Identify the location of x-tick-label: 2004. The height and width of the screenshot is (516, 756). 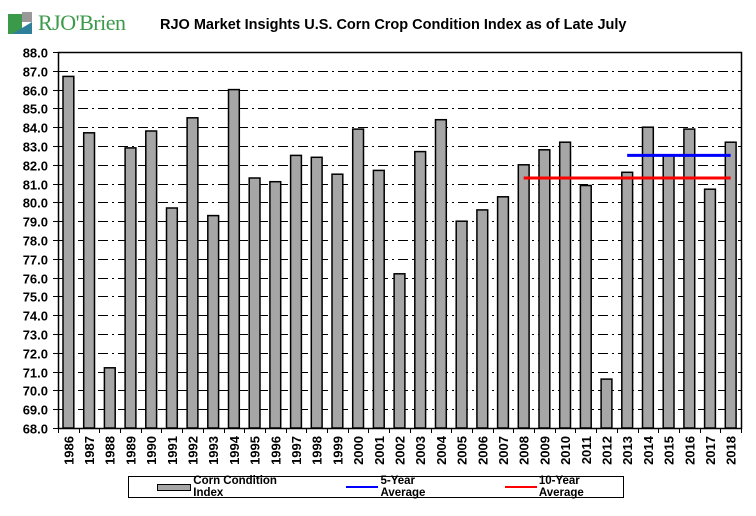
(441, 450).